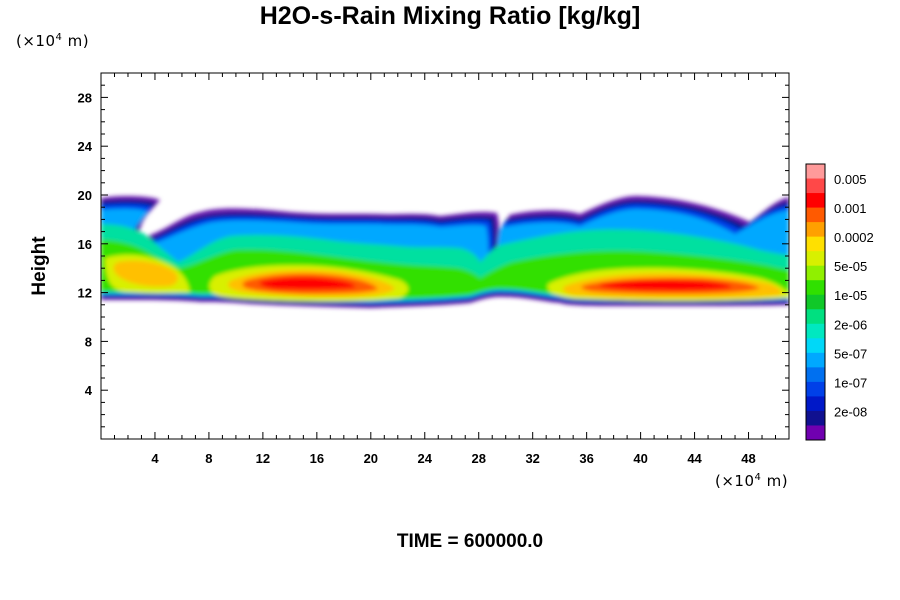  I want to click on x-tick-label: 16, so click(317, 458).